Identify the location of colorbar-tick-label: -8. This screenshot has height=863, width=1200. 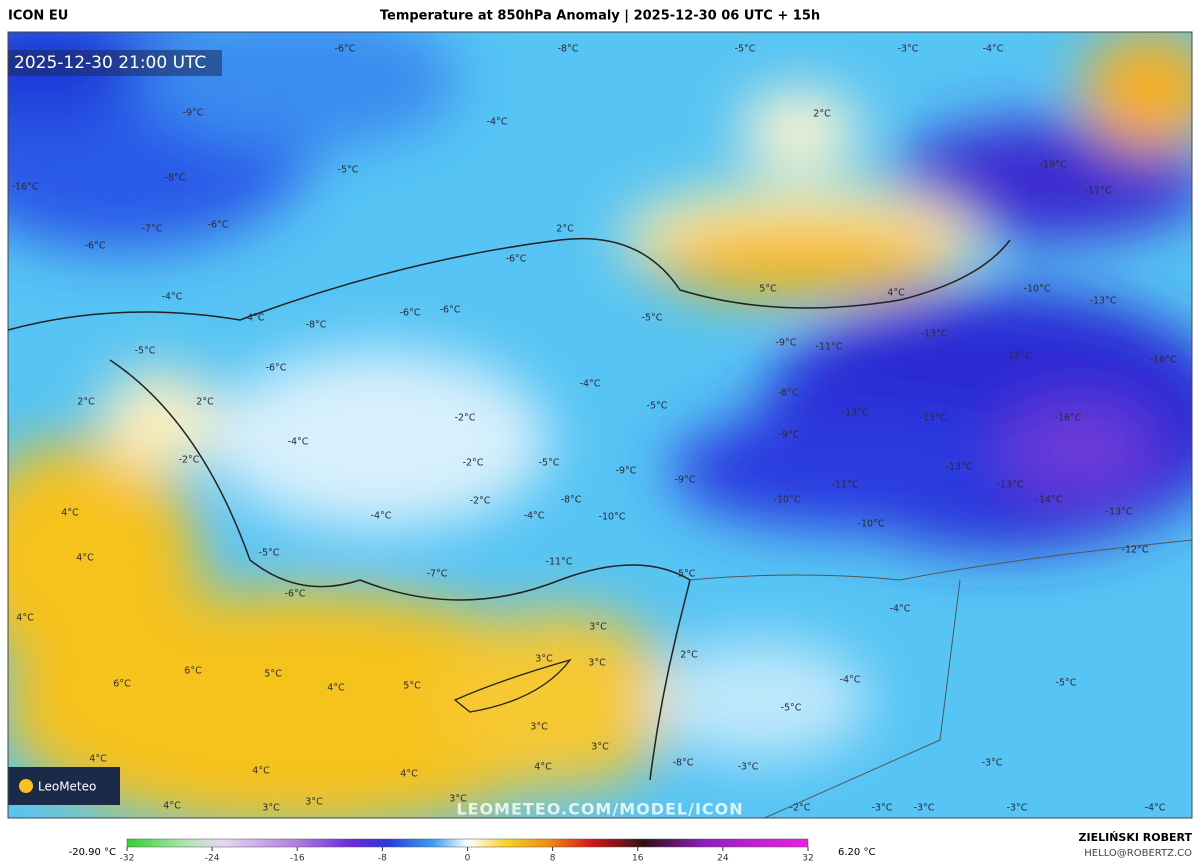
(382, 858).